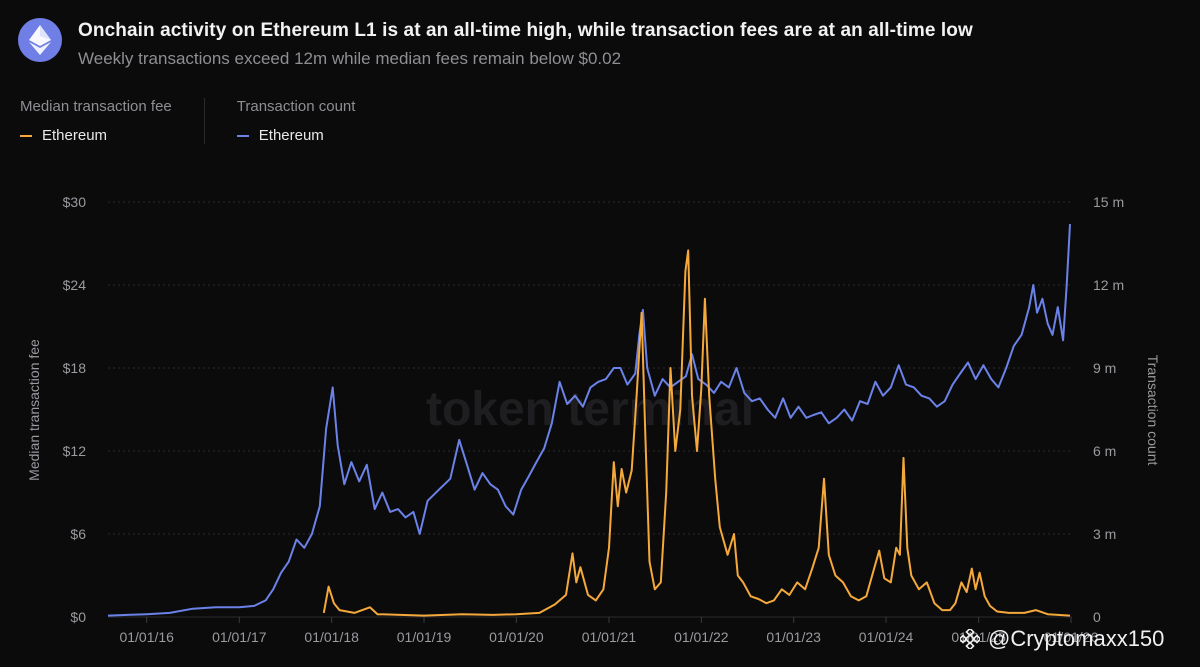 The image size is (1200, 667). What do you see at coordinates (75, 202) in the screenshot?
I see `left-tick-label: $30` at bounding box center [75, 202].